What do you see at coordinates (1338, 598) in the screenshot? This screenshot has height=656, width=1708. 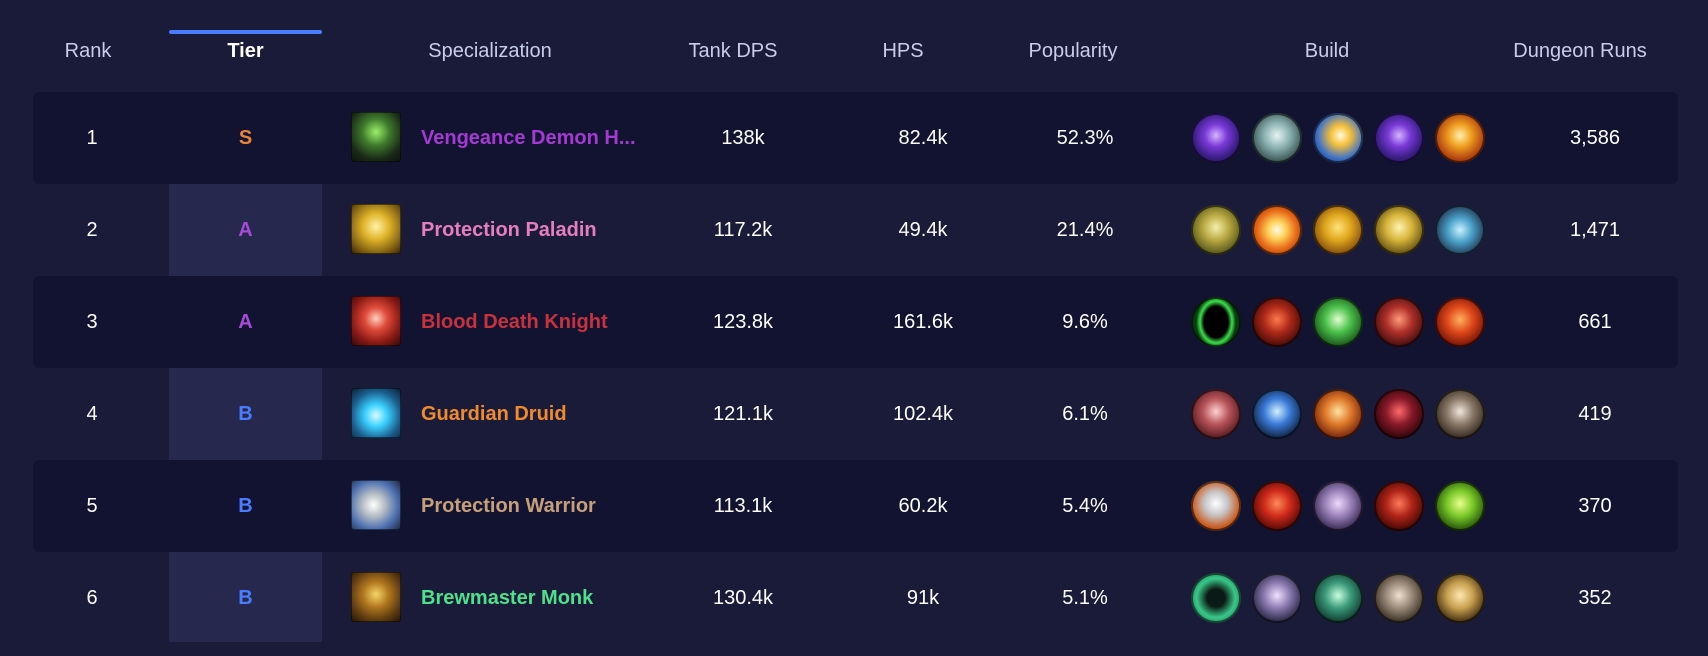 I see `jade-serpent-talent-icon` at bounding box center [1338, 598].